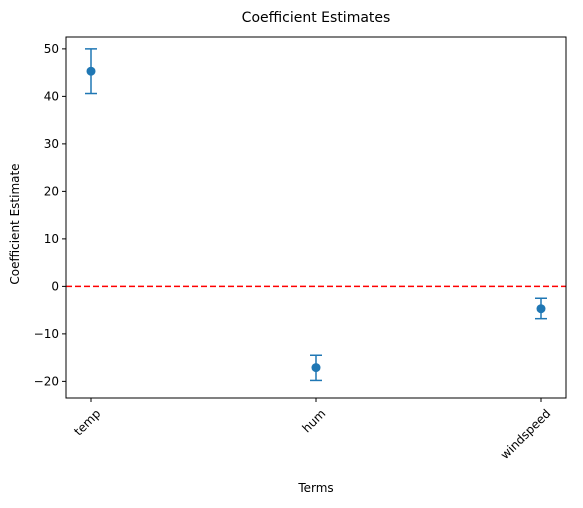  Describe the element at coordinates (87, 422) in the screenshot. I see `x-tick-label: temp` at that location.